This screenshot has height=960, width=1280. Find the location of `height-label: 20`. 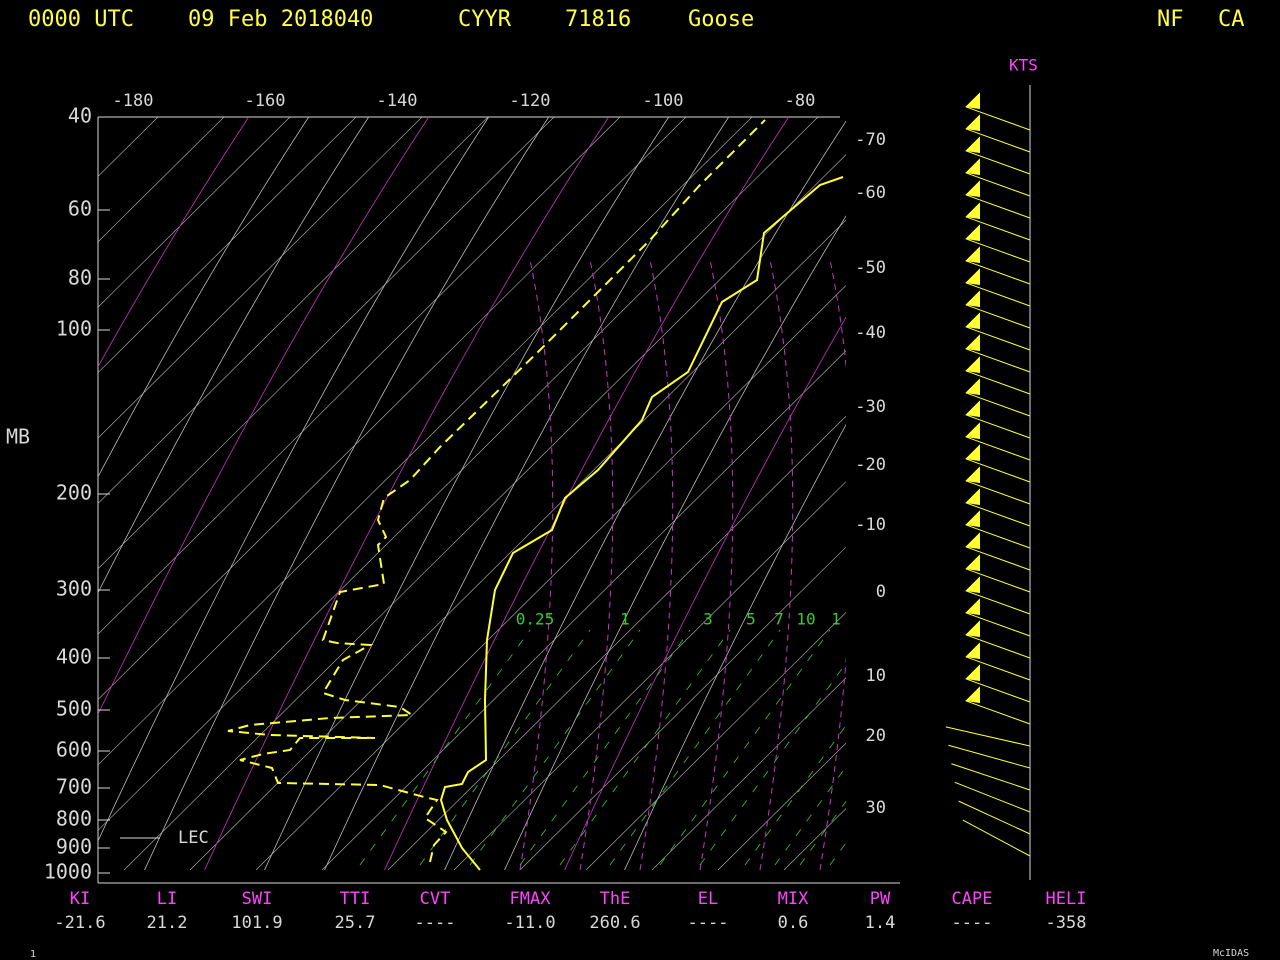

height-label: 20 is located at coordinates (876, 736).